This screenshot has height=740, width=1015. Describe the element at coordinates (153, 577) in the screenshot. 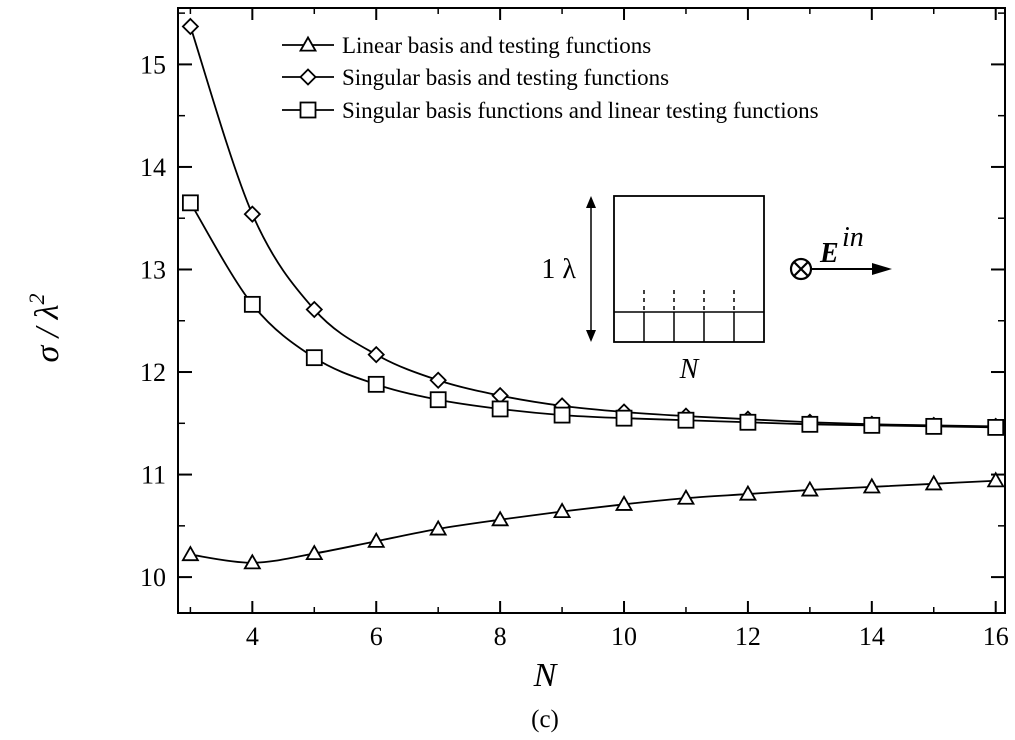

I see `y-tick-label: 10` at that location.